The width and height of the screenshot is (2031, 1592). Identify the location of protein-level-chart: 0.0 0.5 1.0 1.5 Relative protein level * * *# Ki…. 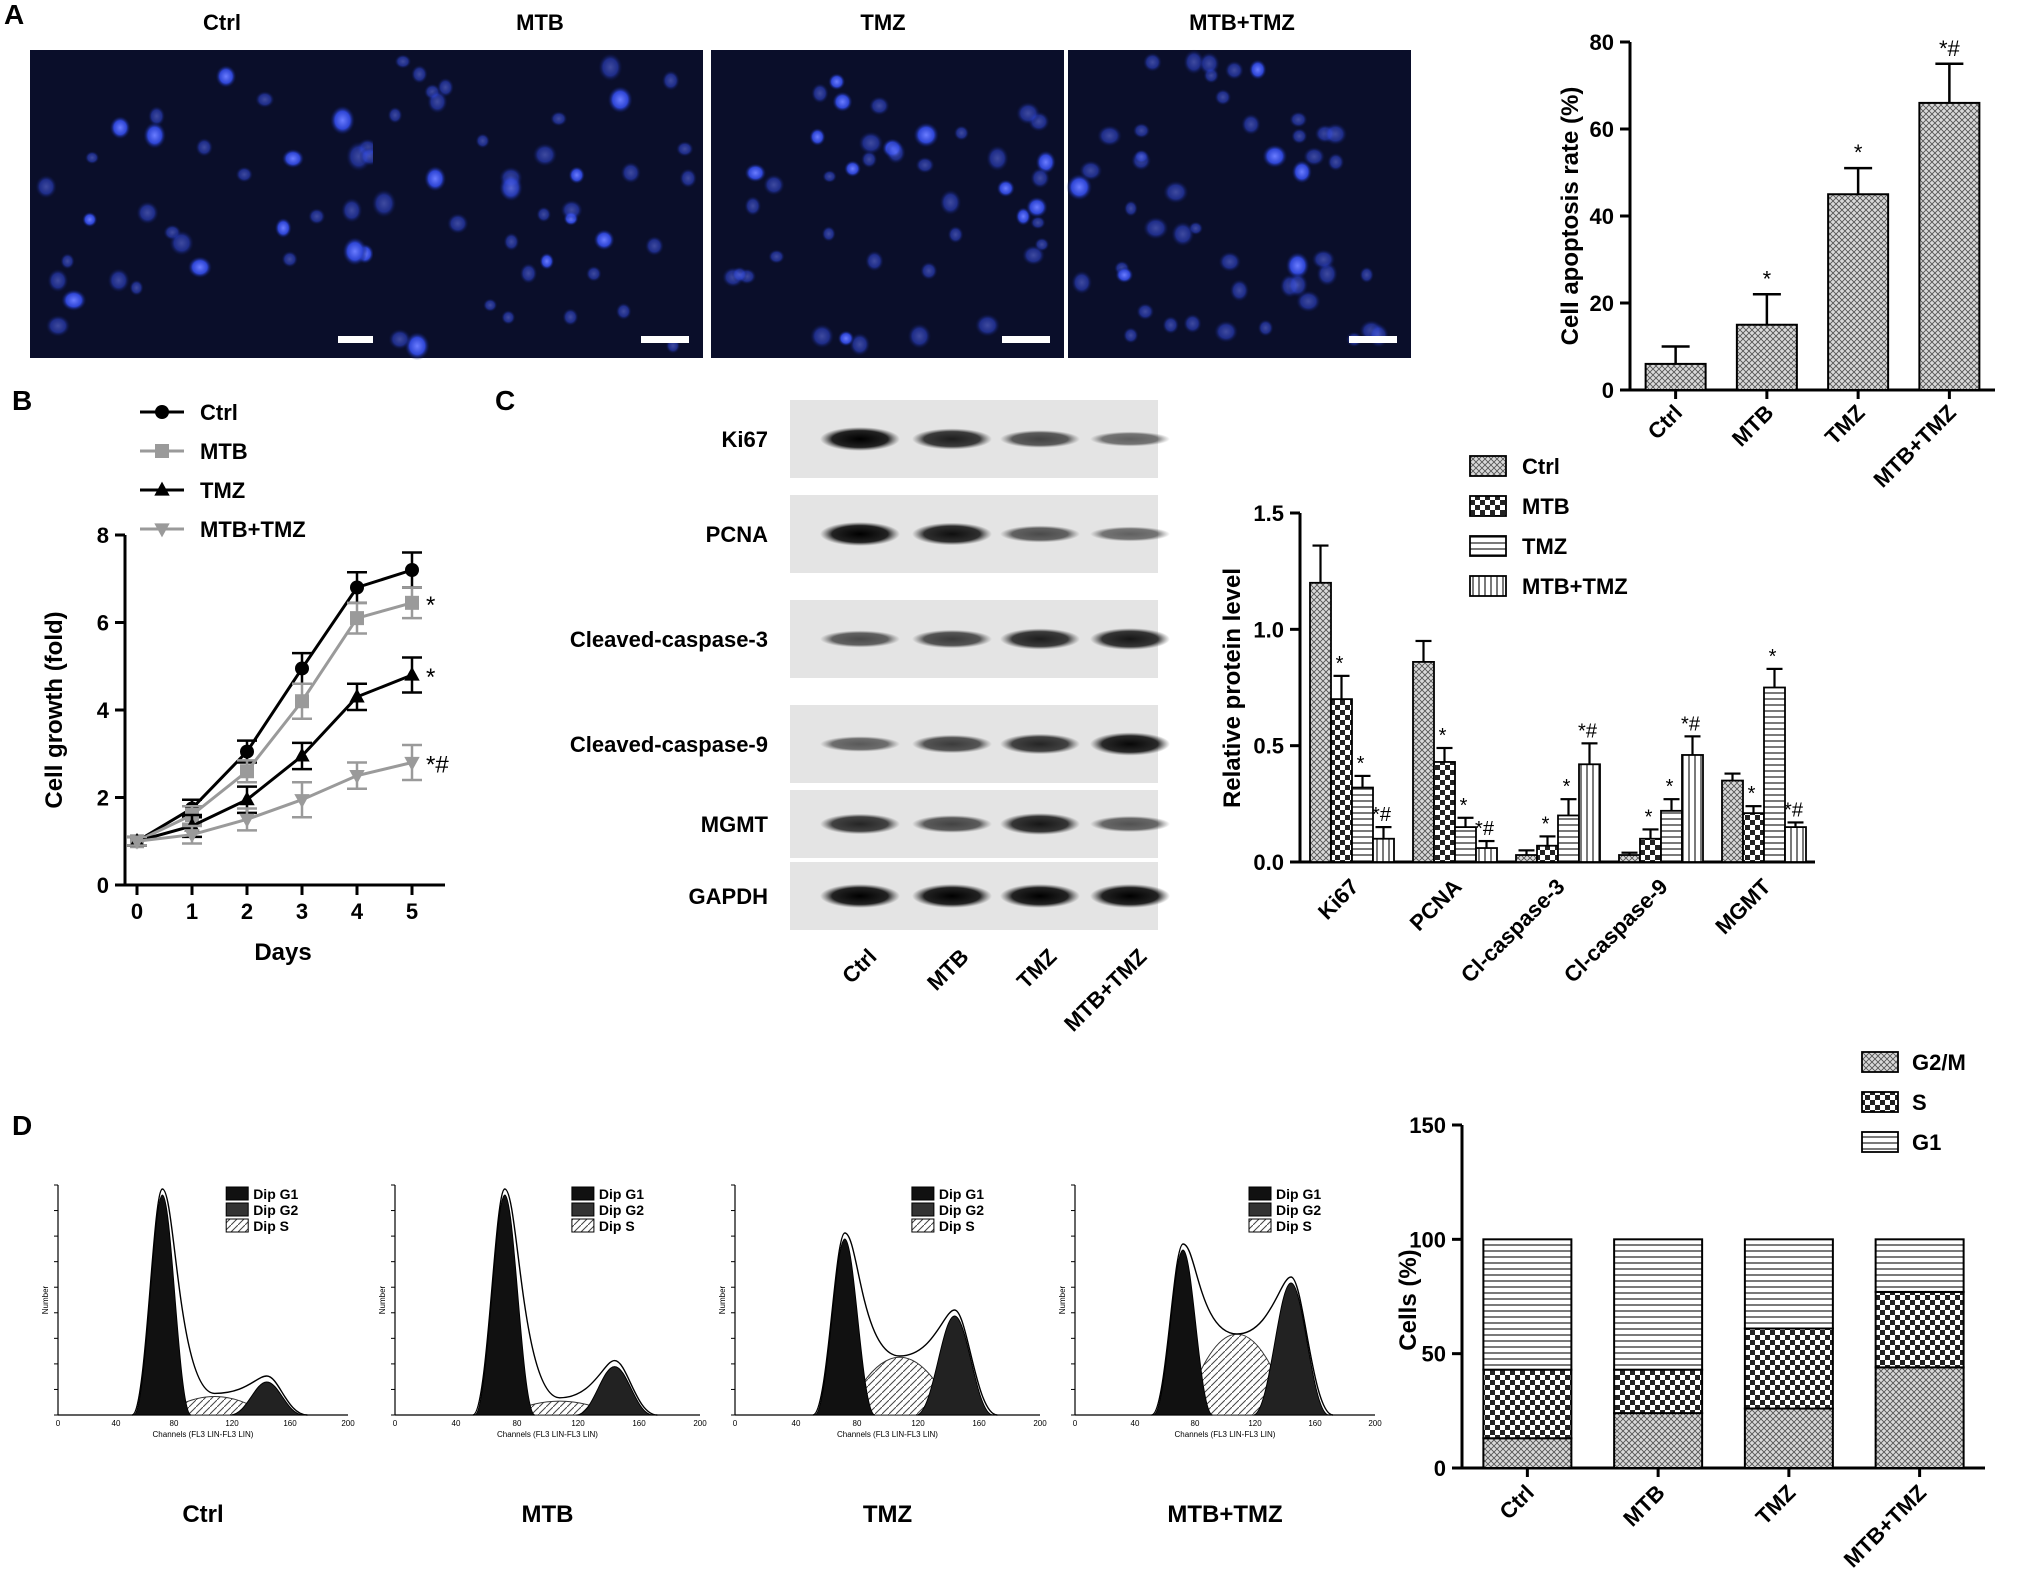
(1517, 721).